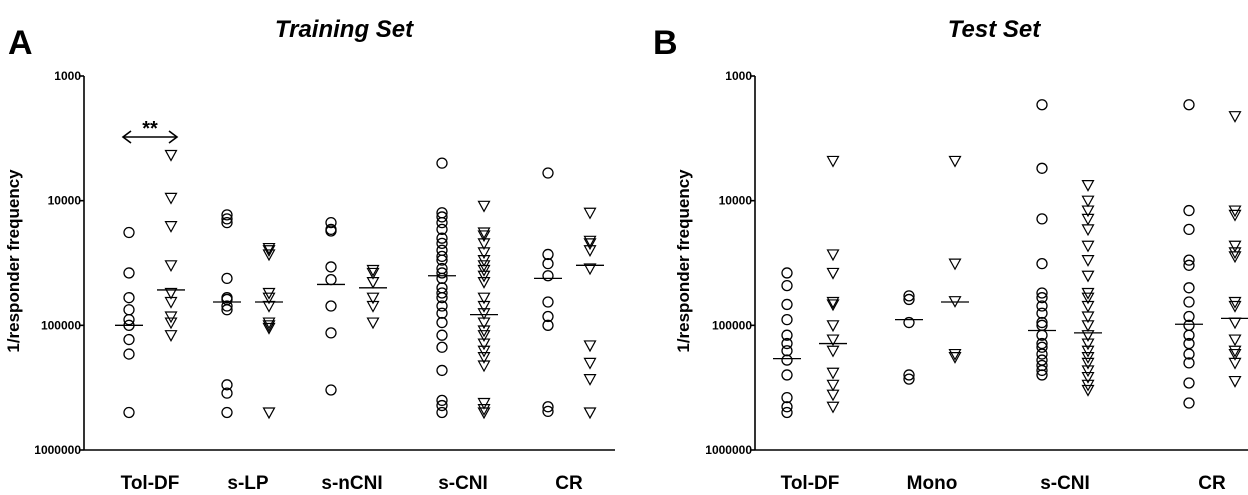 Image resolution: width=1248 pixels, height=495 pixels. What do you see at coordinates (352, 306) in the screenshot?
I see `group-s-ncni` at bounding box center [352, 306].